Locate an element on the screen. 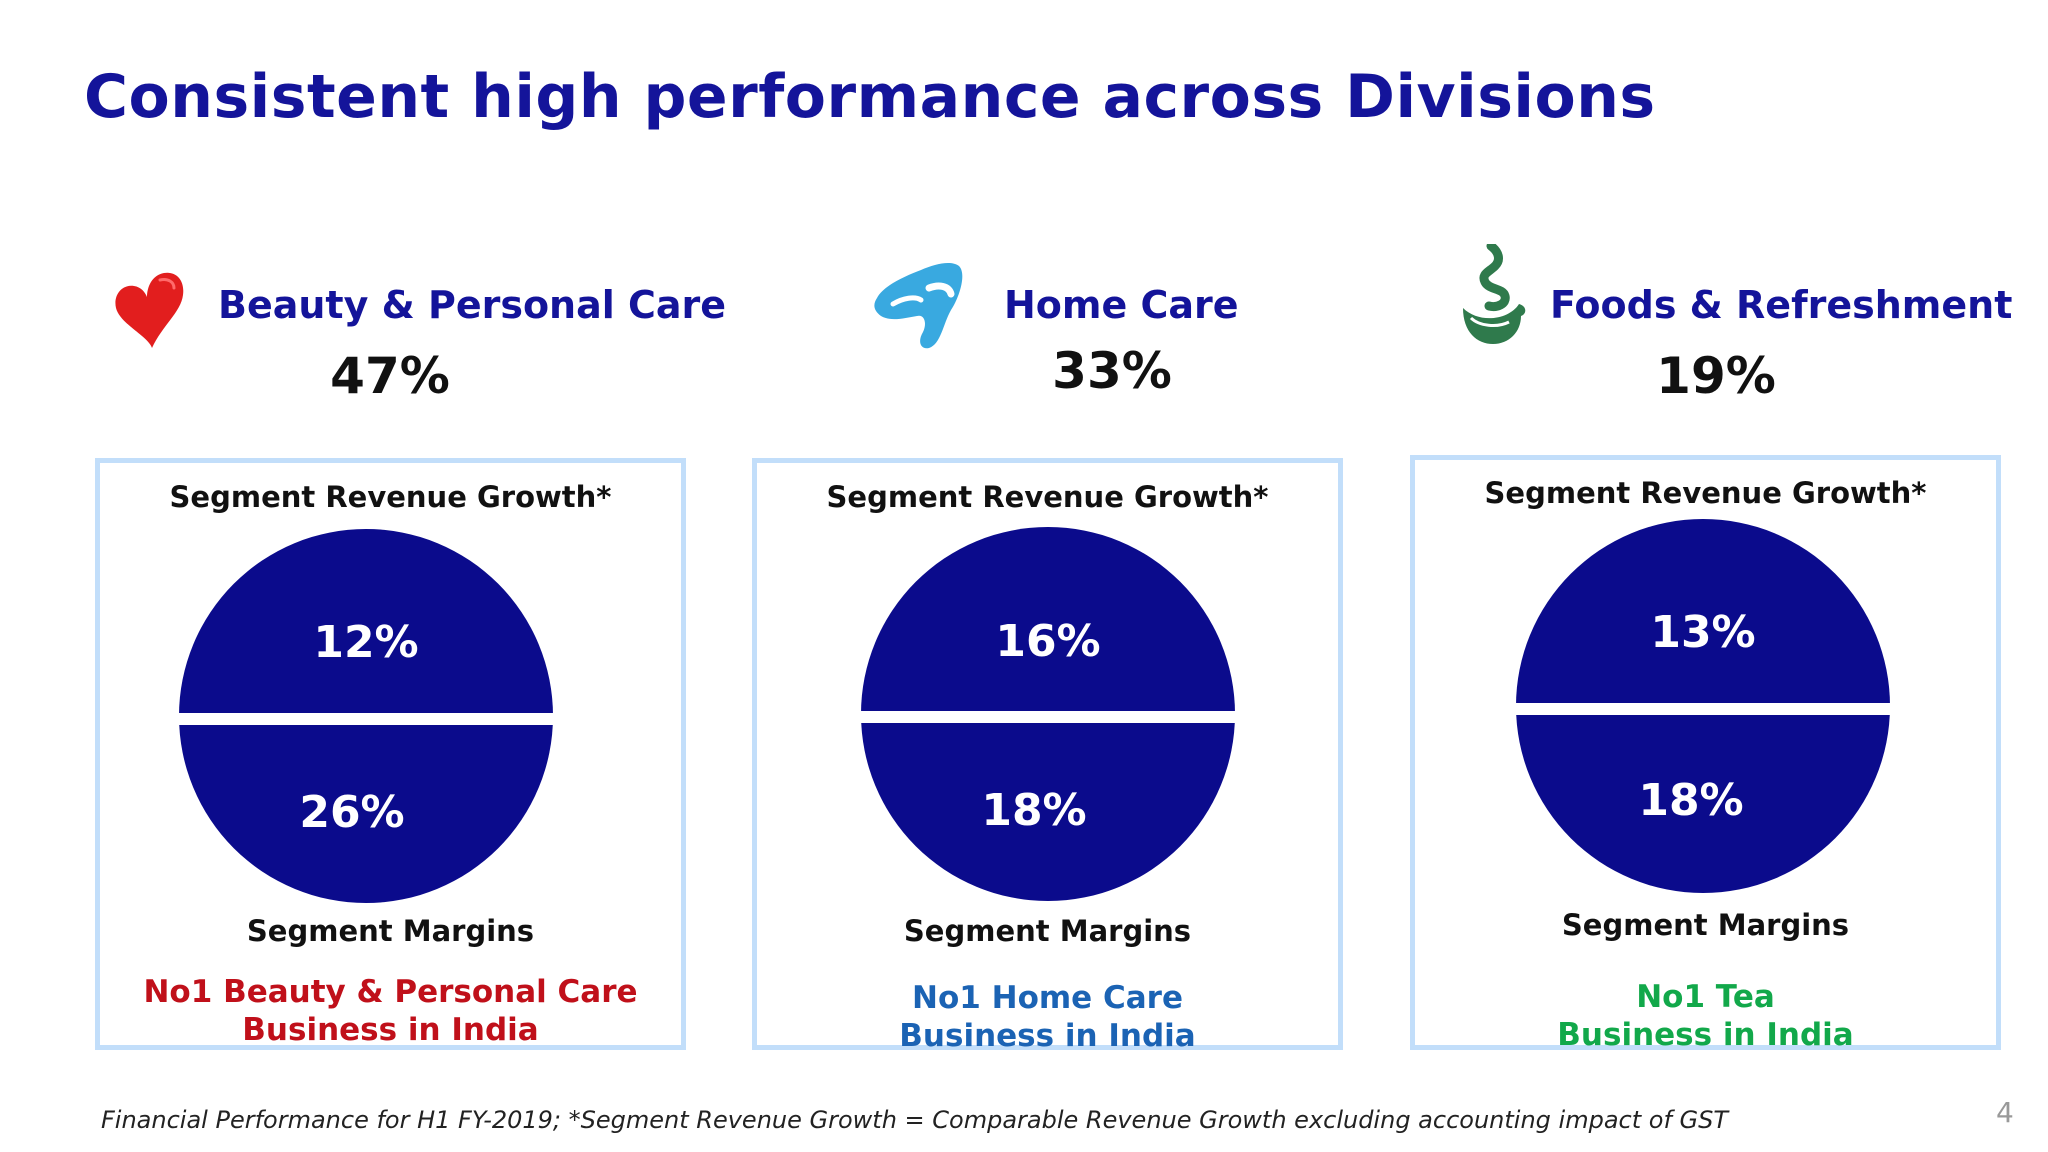 The image size is (2048, 1152). tagline-line-1: No1 Tea is located at coordinates (1705, 997).